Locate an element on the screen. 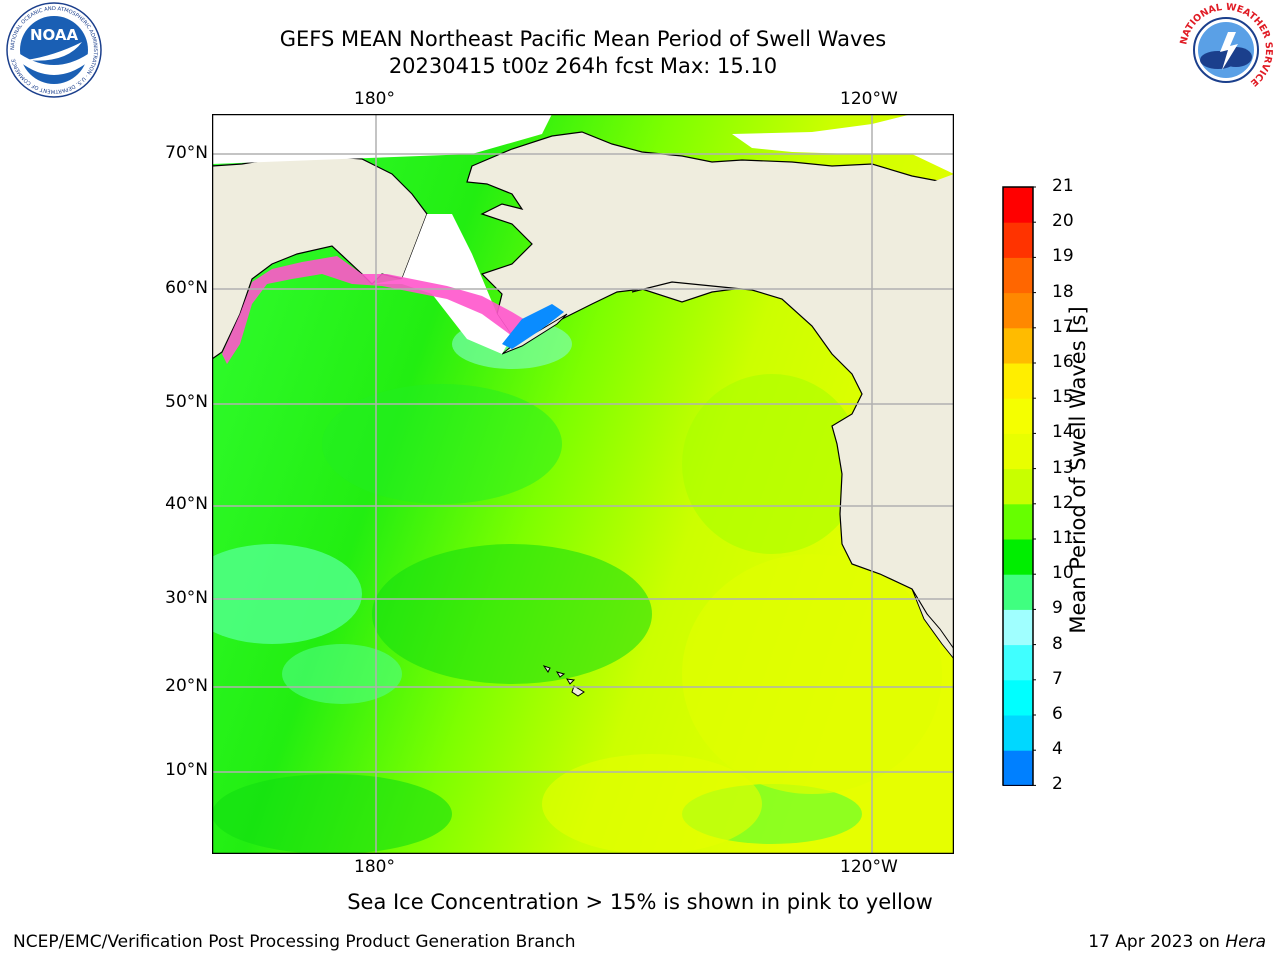 The height and width of the screenshot is (960, 1280). nws-logo: NATIONAL WEATHER SERVICE is located at coordinates (1226, 50).